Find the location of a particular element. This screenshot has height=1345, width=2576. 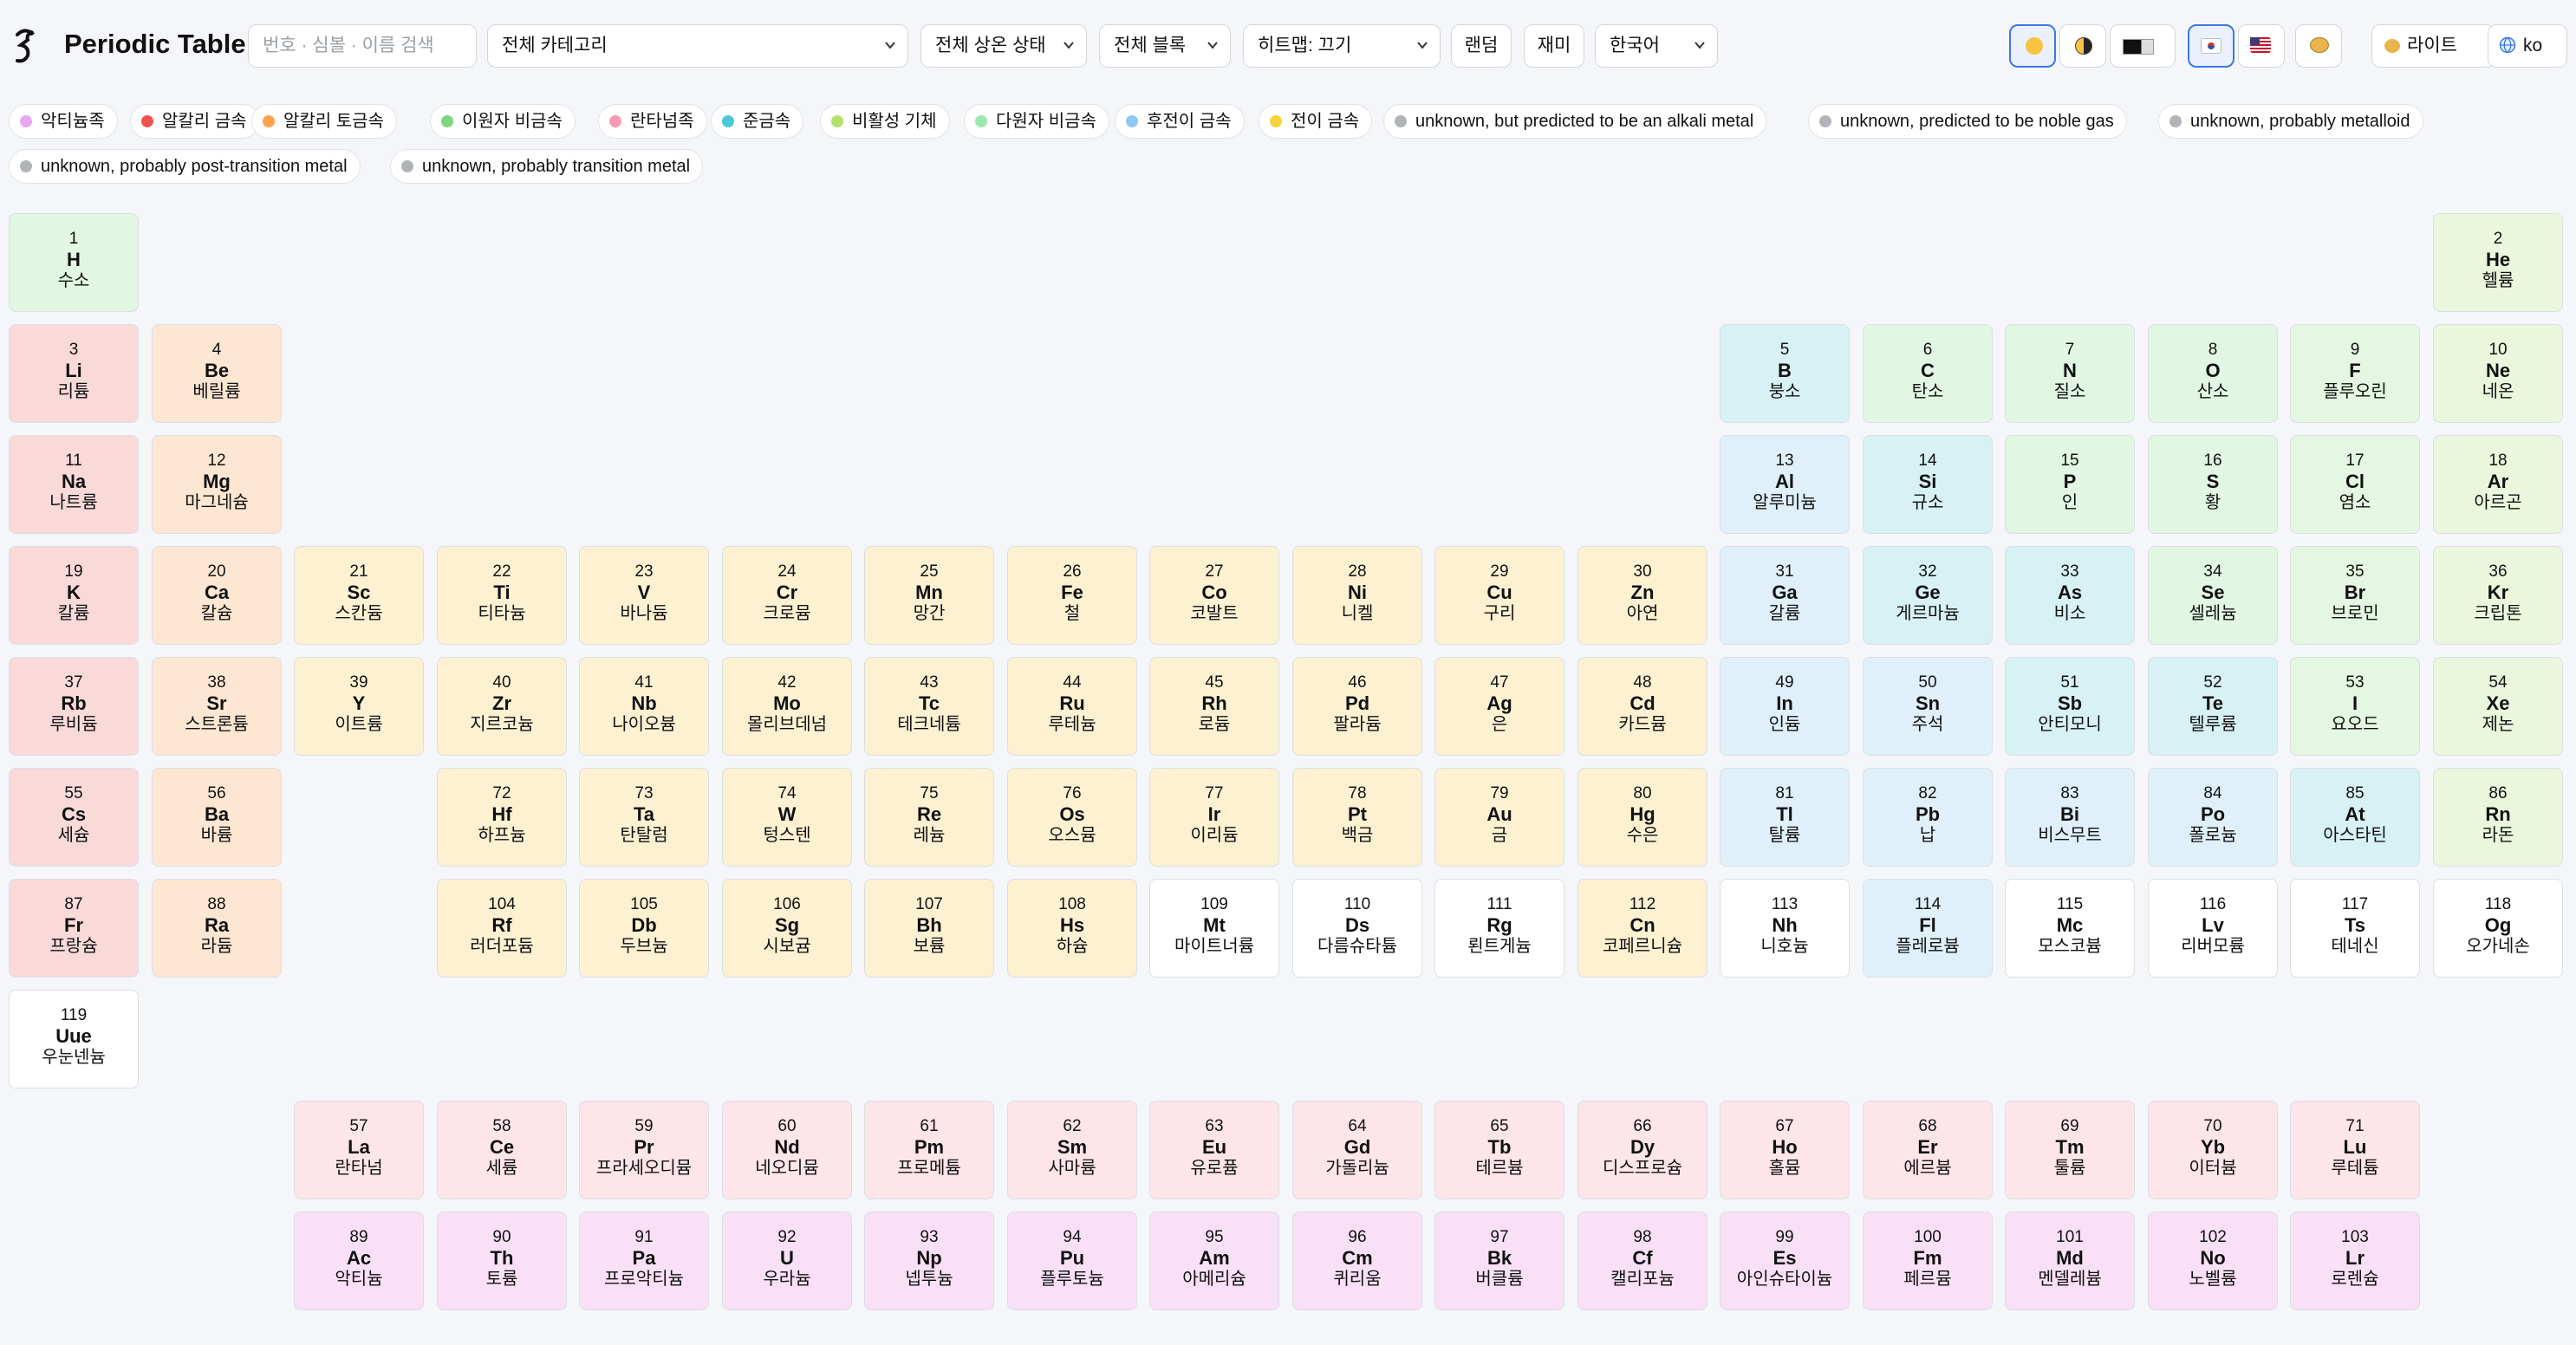

element-tile-as: 33 As 비소 is located at coordinates (2070, 595).